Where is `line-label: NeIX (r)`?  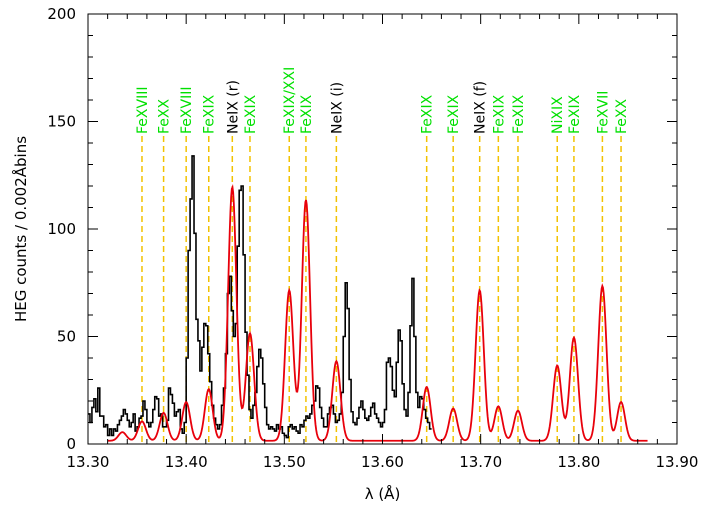
line-label: NeIX (r) is located at coordinates (233, 107).